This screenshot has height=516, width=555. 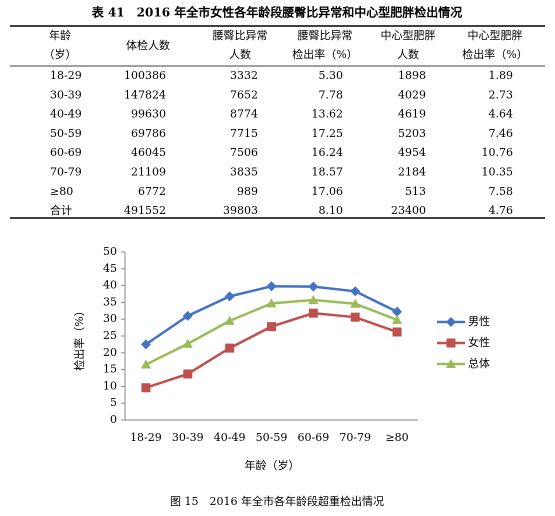 What do you see at coordinates (145, 94) in the screenshot?
I see `table-cell: 147824` at bounding box center [145, 94].